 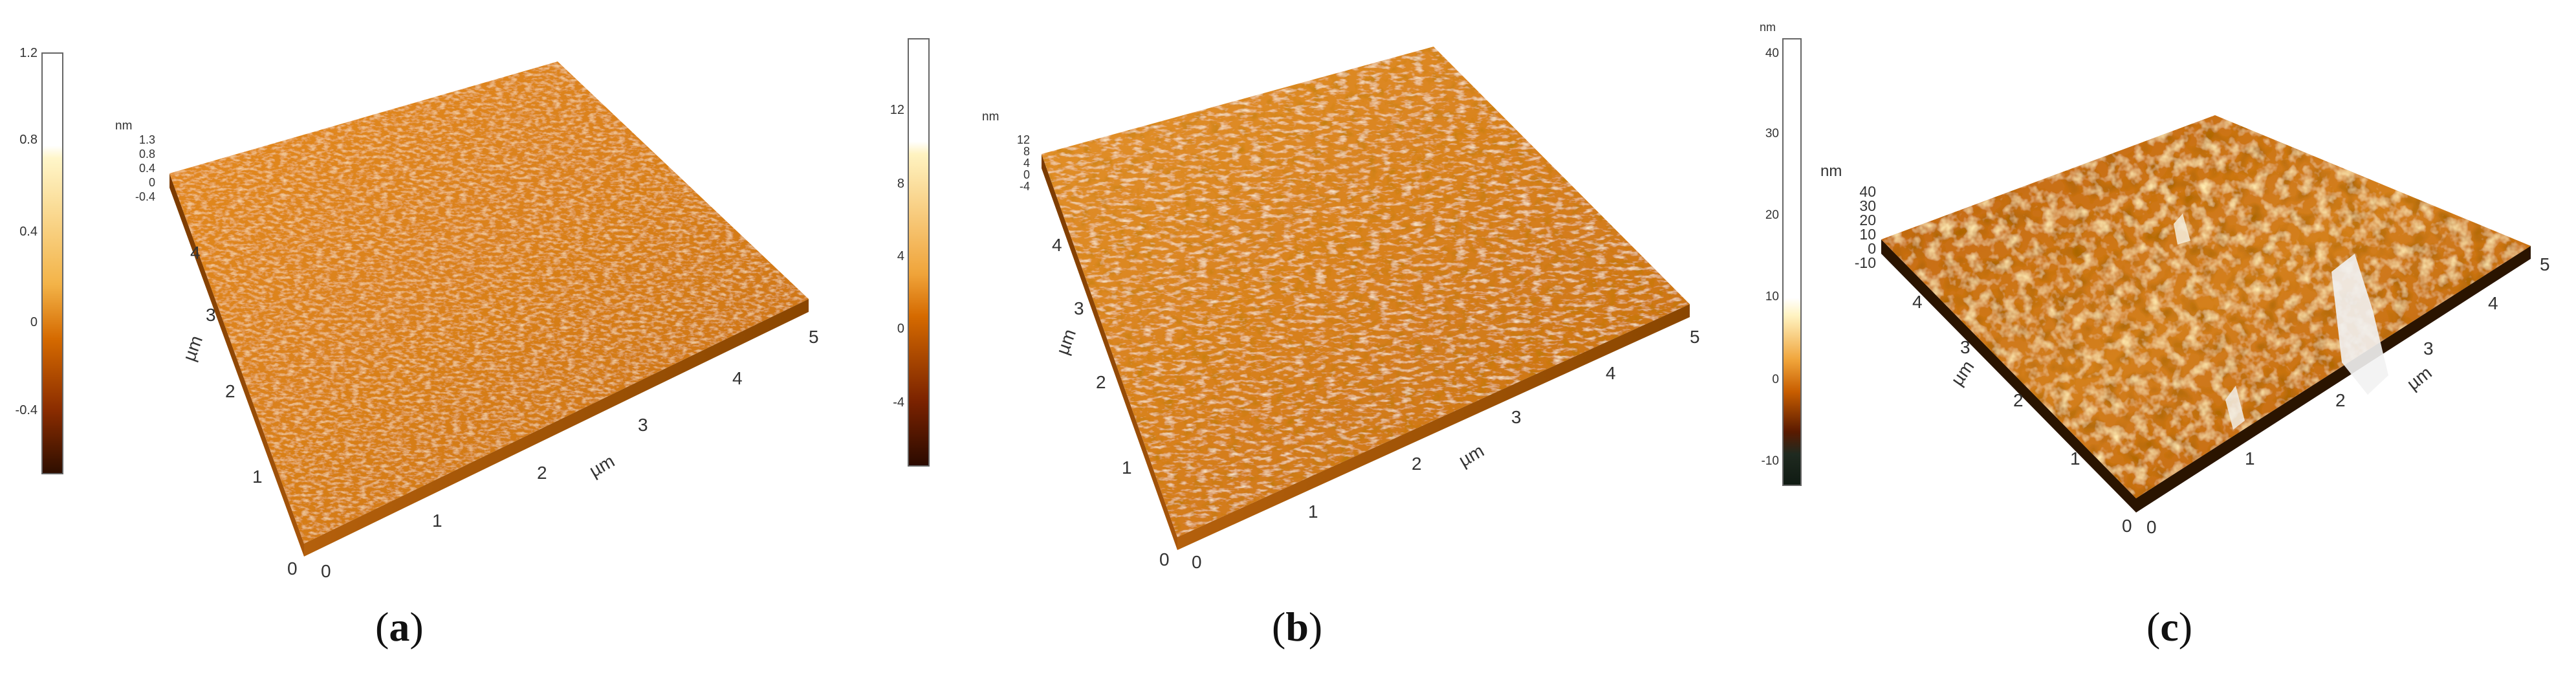 I want to click on colorbar-c: nm 40 30 20 10 0 -10, so click(x=1781, y=253).